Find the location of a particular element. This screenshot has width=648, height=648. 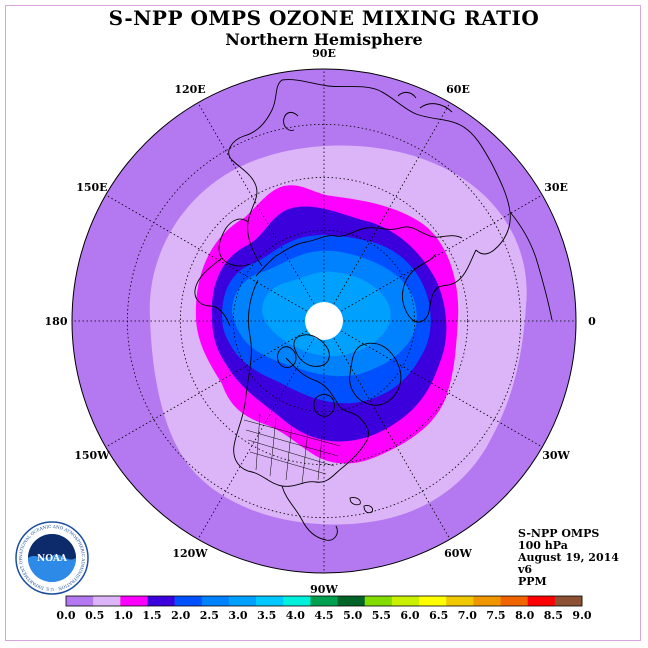

colorbar-tick-label: 5.5 is located at coordinates (381, 615).